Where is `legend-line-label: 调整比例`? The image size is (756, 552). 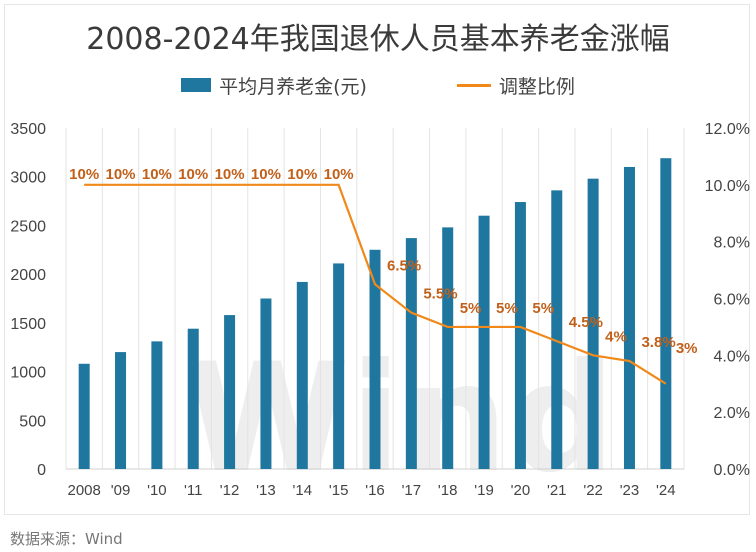 legend-line-label: 调整比例 is located at coordinates (536, 86).